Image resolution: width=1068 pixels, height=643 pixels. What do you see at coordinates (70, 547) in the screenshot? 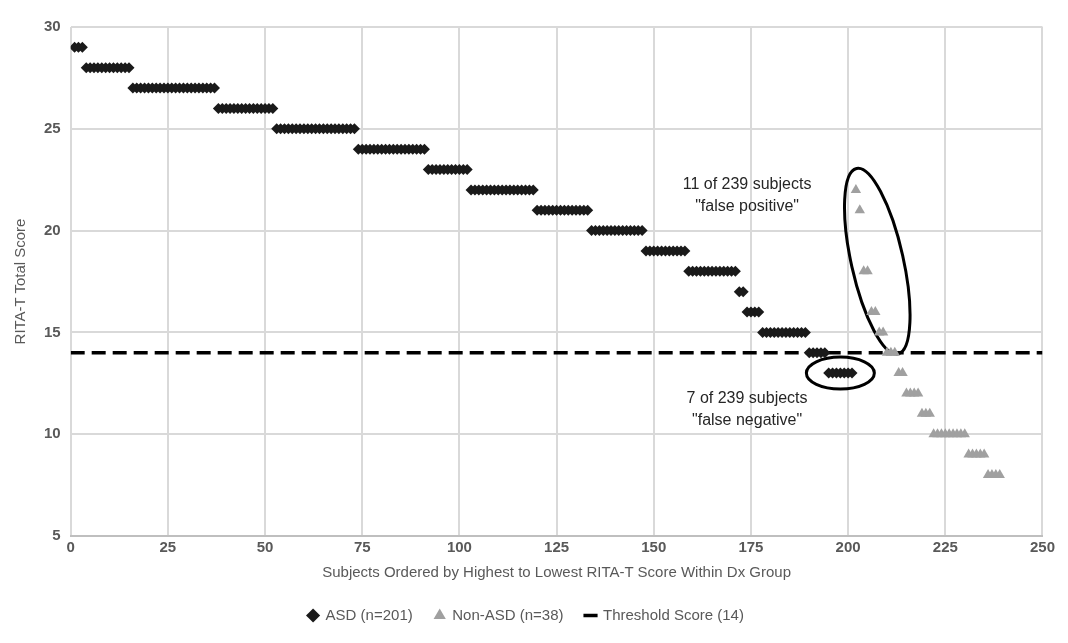
I see `x-tick-label: 0` at bounding box center [70, 547].